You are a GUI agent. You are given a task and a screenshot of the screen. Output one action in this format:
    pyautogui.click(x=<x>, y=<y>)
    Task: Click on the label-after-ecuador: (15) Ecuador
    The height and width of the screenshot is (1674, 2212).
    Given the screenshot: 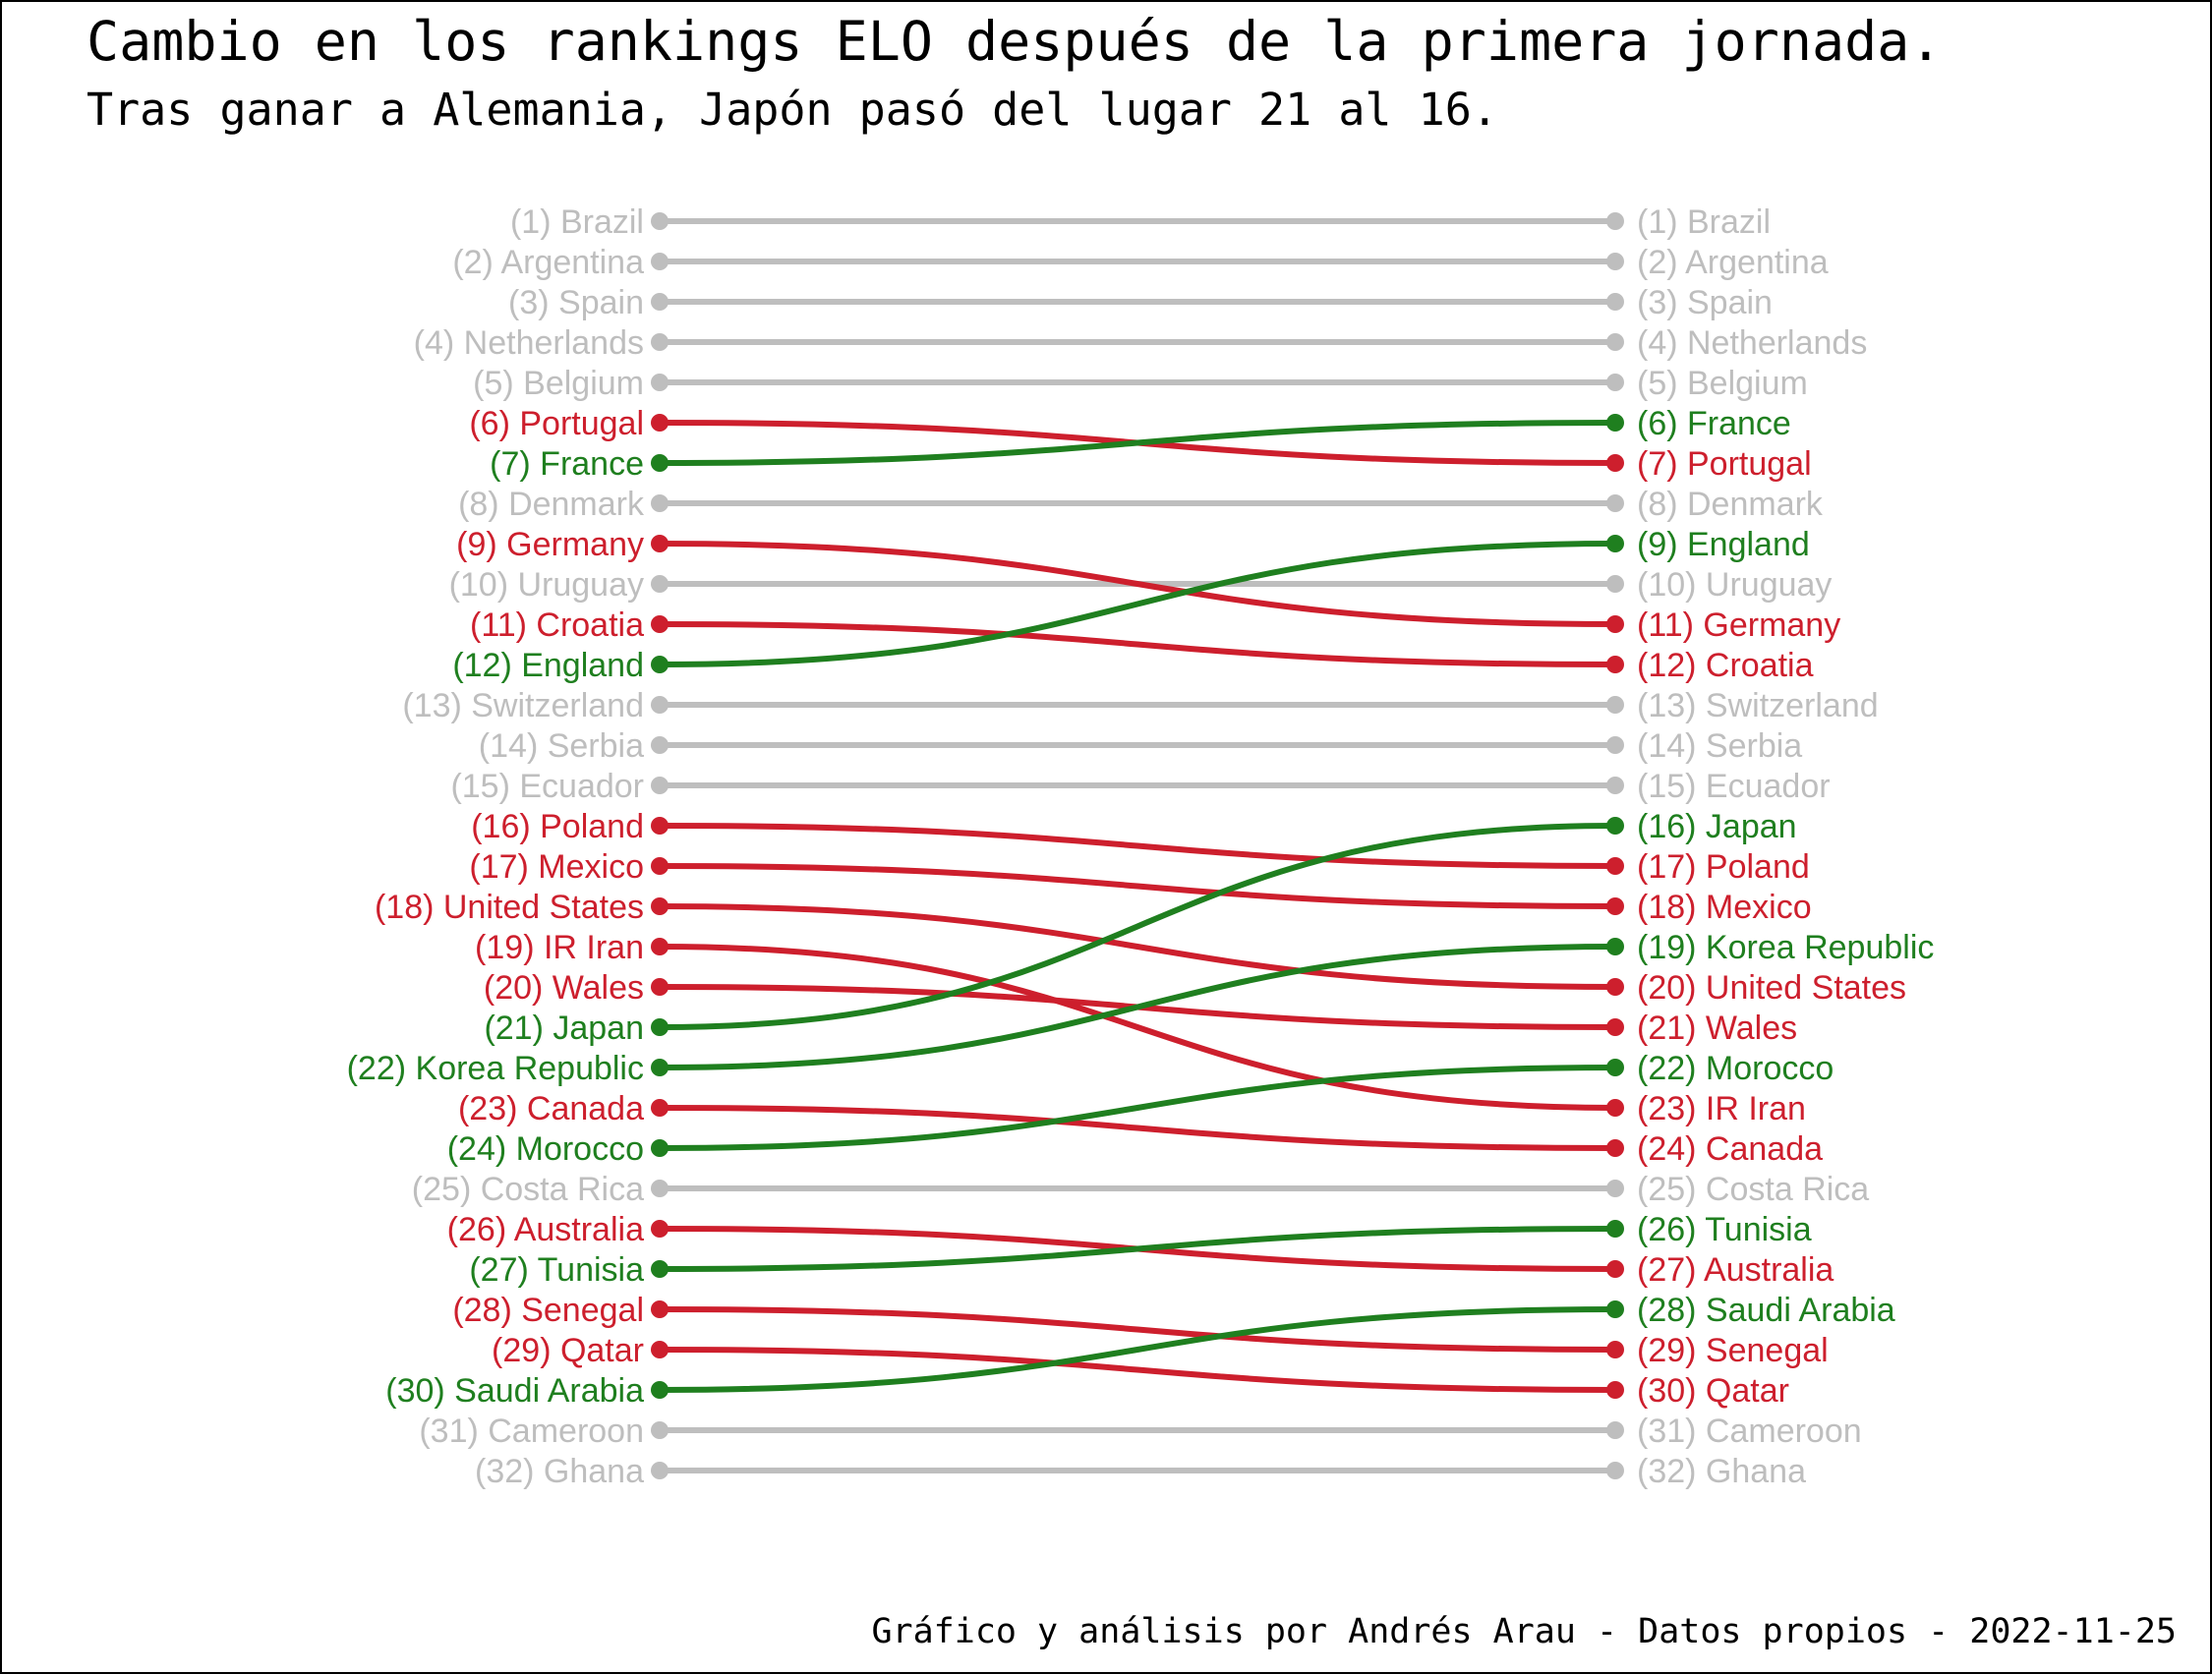 What is the action you would take?
    pyautogui.click(x=1734, y=786)
    